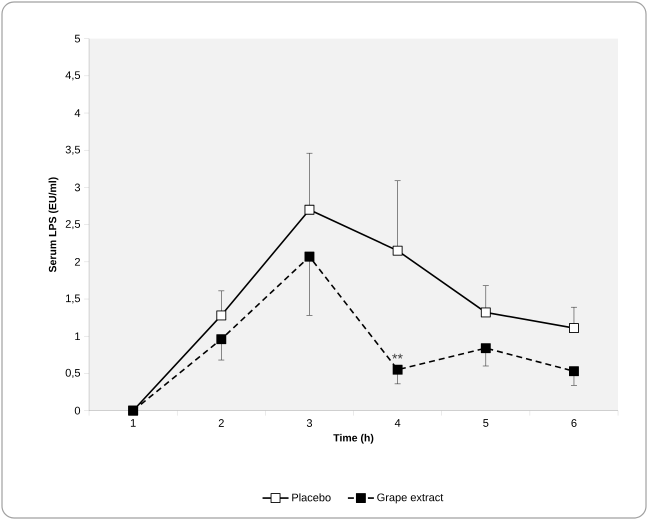 This screenshot has width=648, height=520. I want to click on y-tick-label: 4, so click(77, 113).